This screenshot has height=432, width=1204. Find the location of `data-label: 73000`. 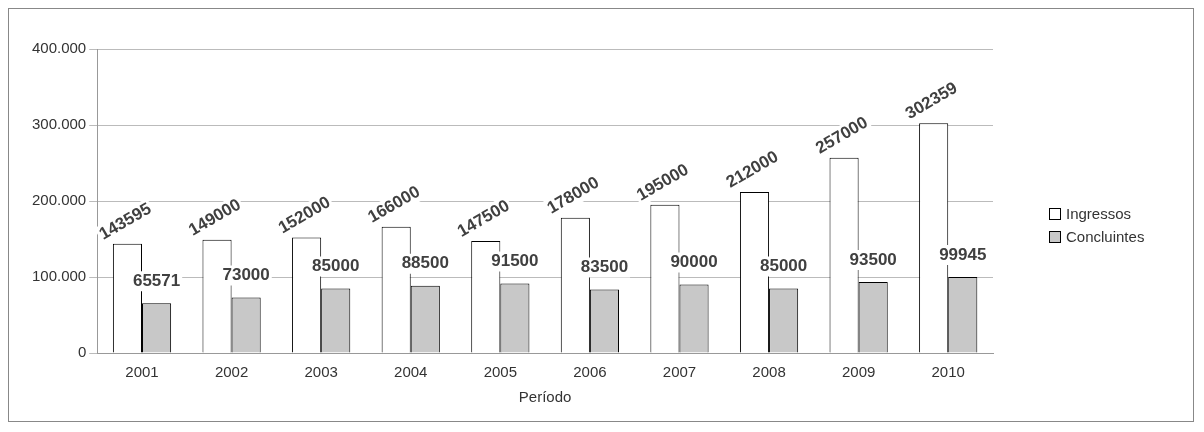

data-label: 73000 is located at coordinates (246, 275).